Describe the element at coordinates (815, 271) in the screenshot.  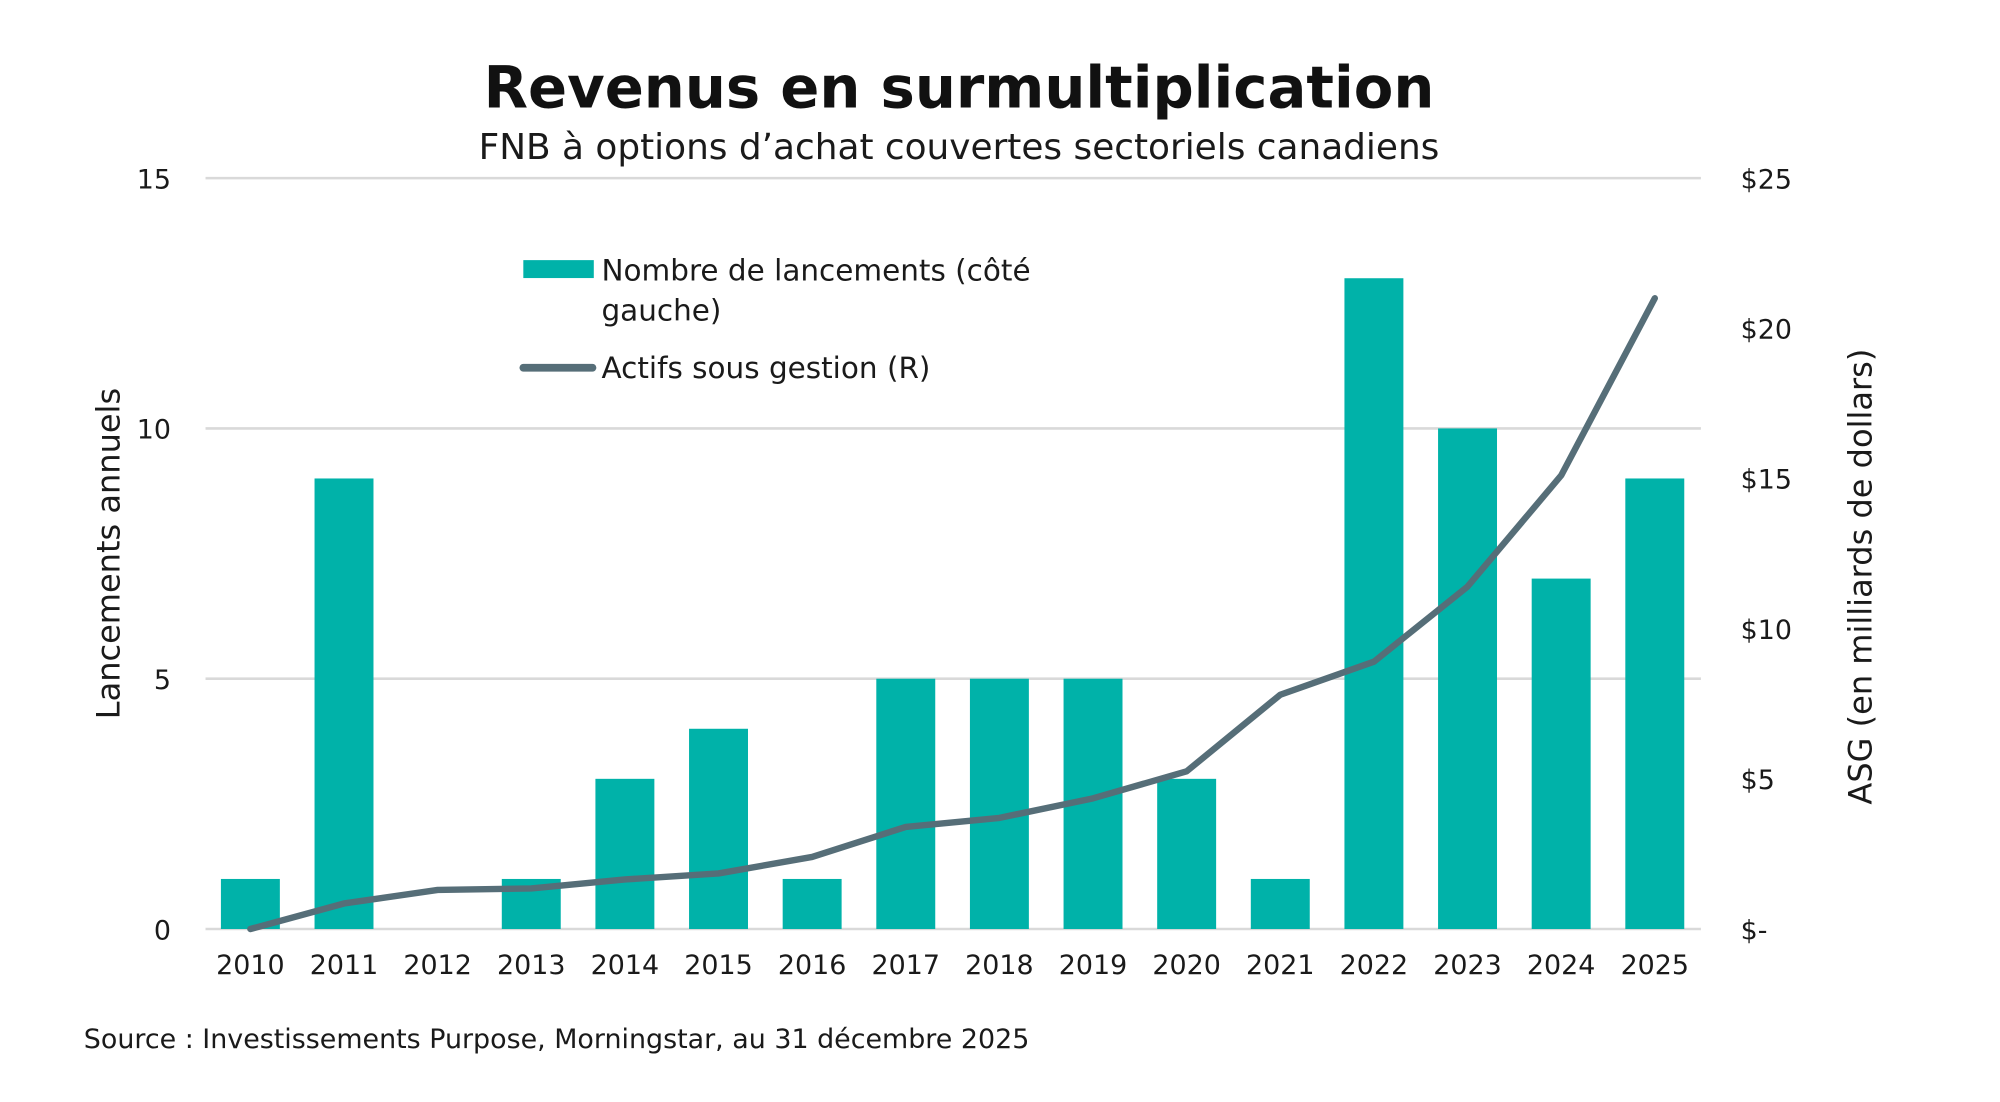
I see `legend-label-bars-1: Nombre de lancements (côté` at that location.